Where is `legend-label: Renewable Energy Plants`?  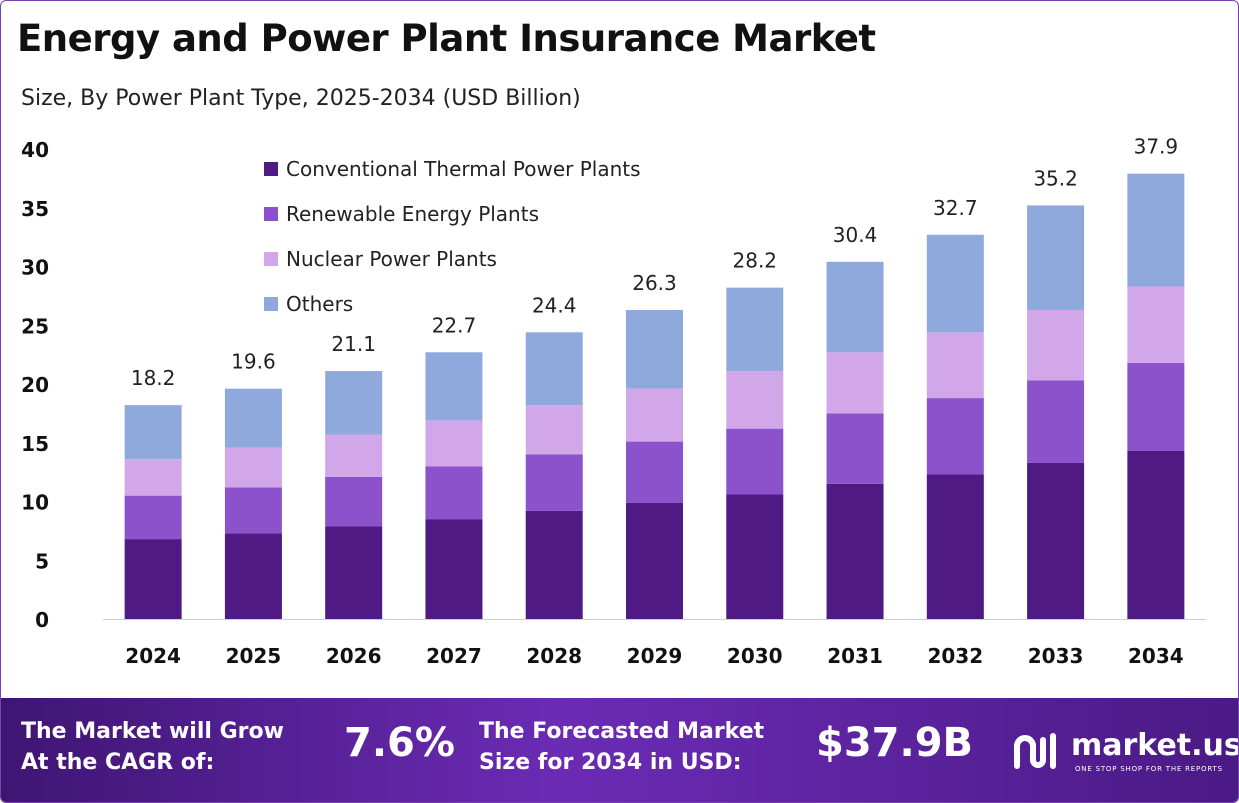 legend-label: Renewable Energy Plants is located at coordinates (412, 214).